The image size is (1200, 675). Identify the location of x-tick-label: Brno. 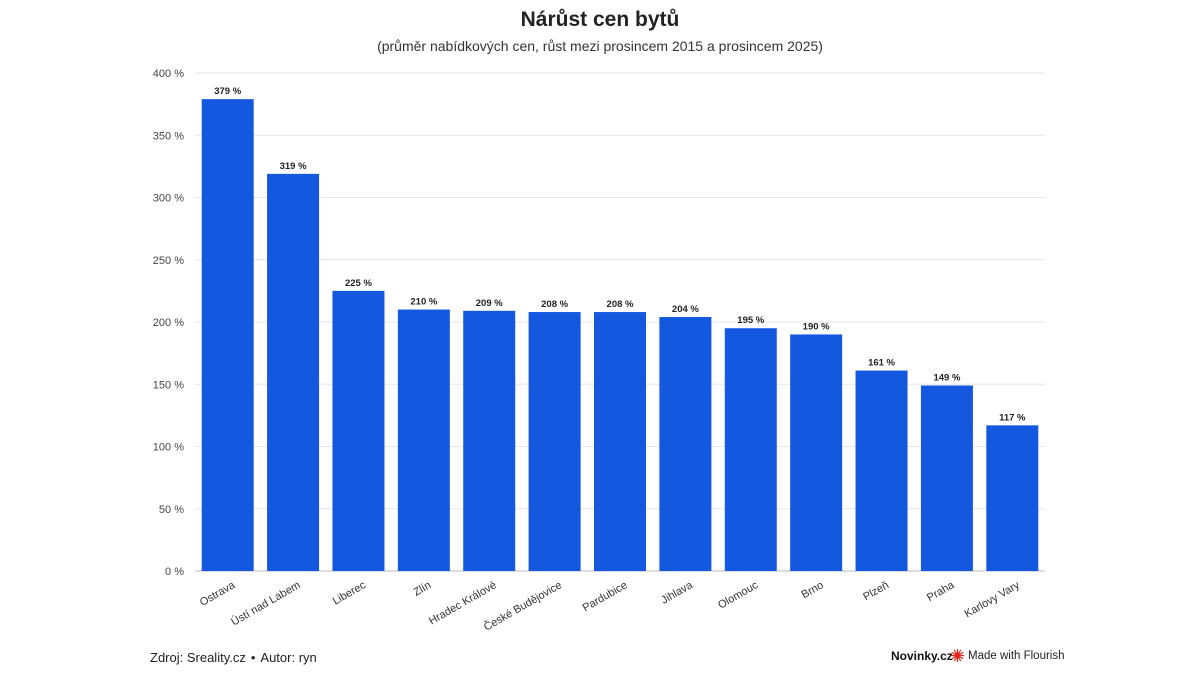
(813, 590).